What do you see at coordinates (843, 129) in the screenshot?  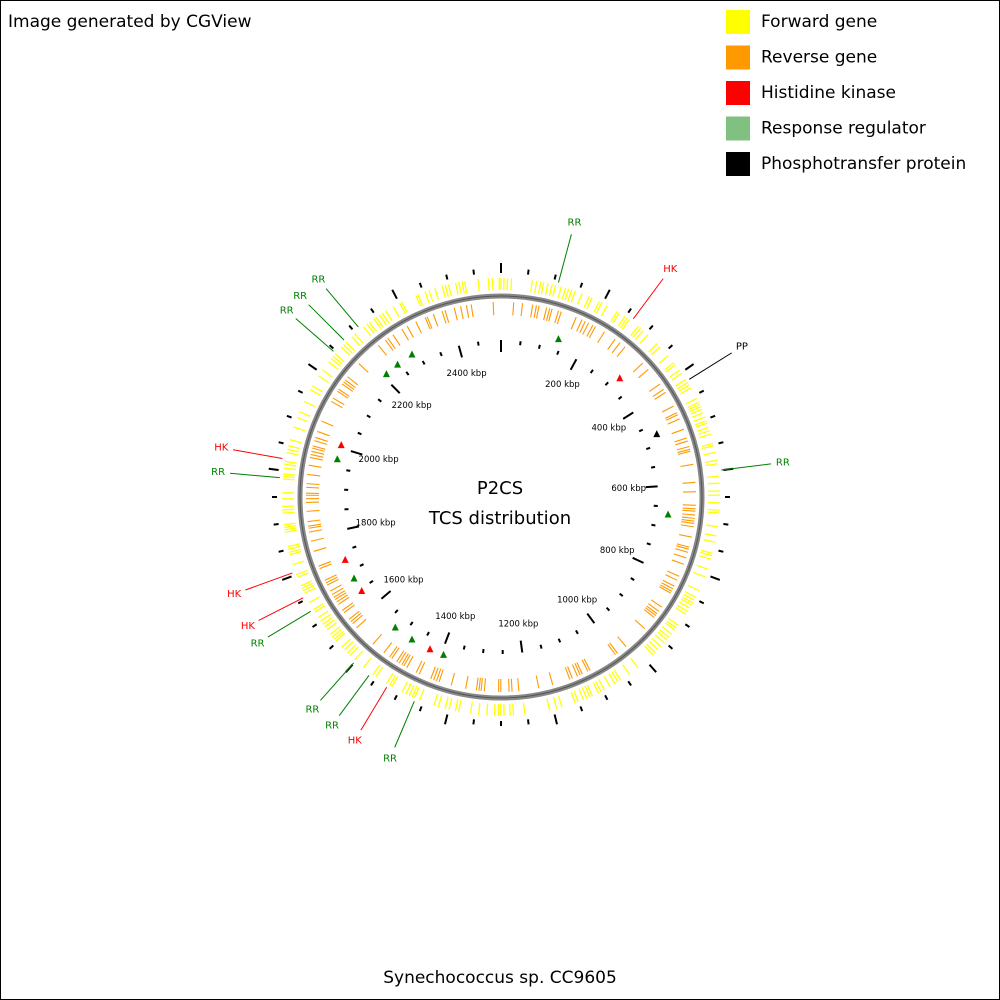 I see `legend-label: Response regulator` at bounding box center [843, 129].